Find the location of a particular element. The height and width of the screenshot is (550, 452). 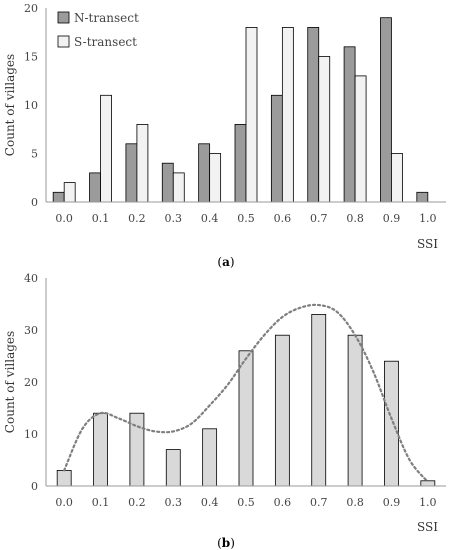

y-tick-0-0: 0 is located at coordinates (34, 202).